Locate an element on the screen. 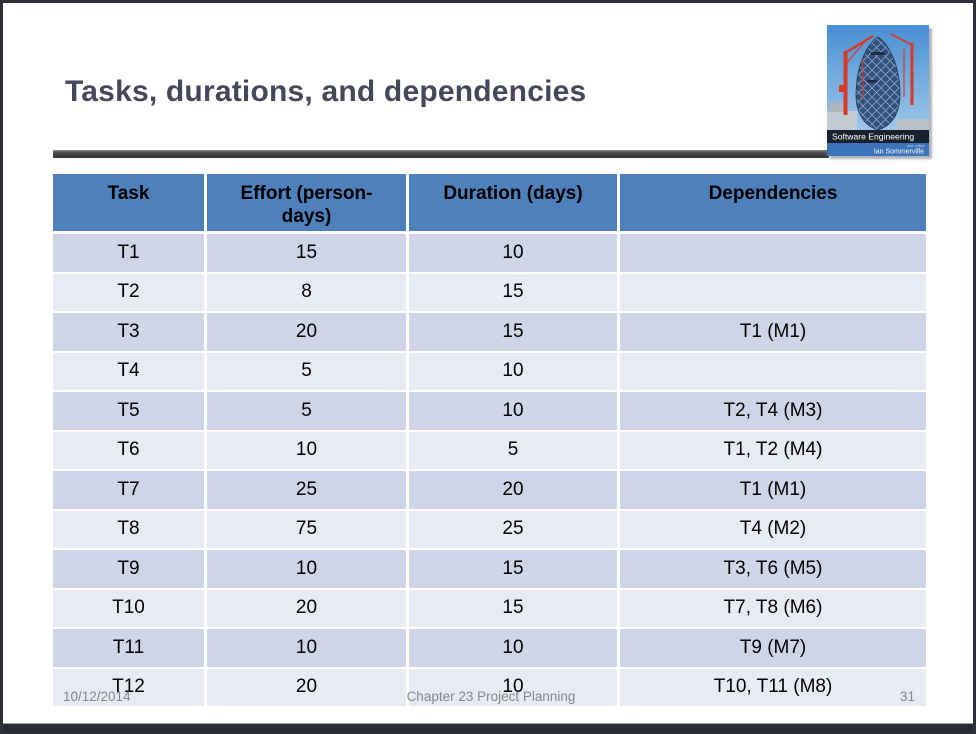 The width and height of the screenshot is (976, 734). footer-title: Chapter 23 Project Planning is located at coordinates (491, 696).